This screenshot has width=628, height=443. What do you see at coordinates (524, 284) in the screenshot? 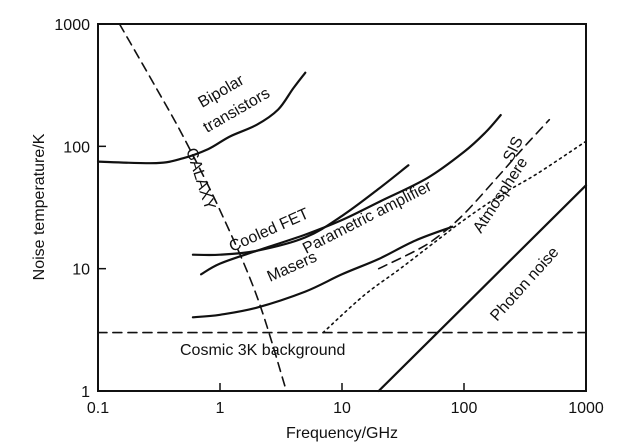
I see `label-photon-noise: Photon noise` at bounding box center [524, 284].